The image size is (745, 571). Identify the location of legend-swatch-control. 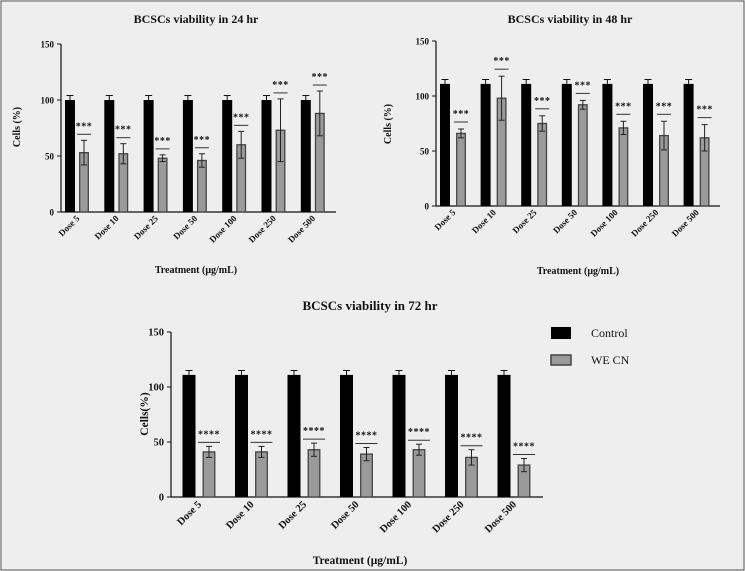
(561, 333).